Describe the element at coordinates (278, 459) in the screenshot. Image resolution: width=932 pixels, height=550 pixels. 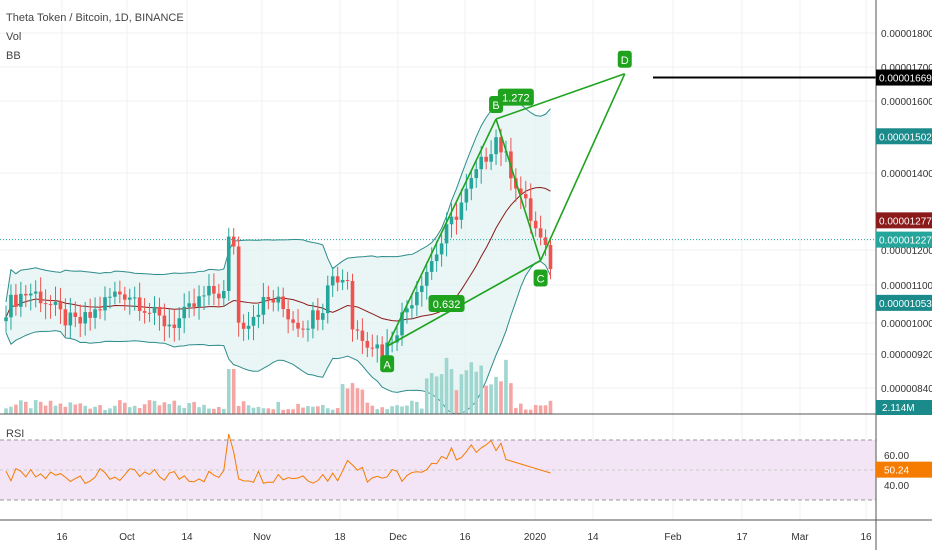
I see `rsi-line` at that location.